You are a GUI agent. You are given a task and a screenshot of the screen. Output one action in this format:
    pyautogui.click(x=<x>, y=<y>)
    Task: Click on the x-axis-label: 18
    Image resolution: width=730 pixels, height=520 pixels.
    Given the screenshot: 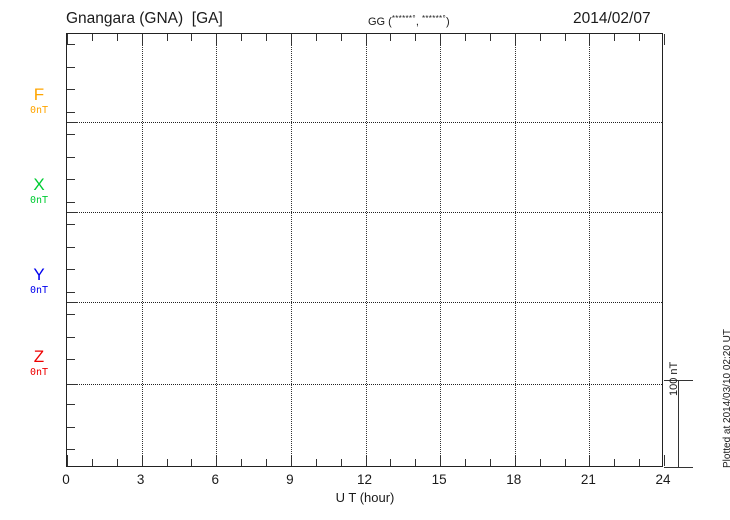 What is the action you would take?
    pyautogui.click(x=514, y=479)
    